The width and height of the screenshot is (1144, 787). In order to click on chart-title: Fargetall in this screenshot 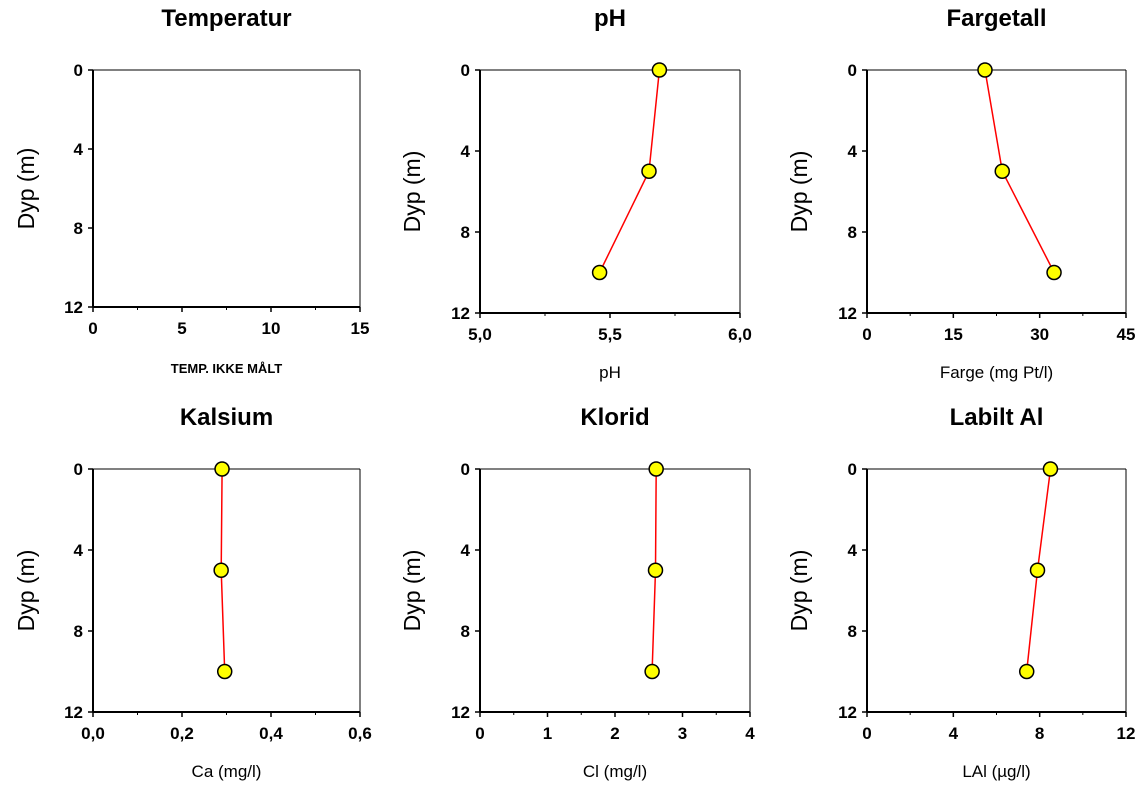, I will do `click(996, 18)`.